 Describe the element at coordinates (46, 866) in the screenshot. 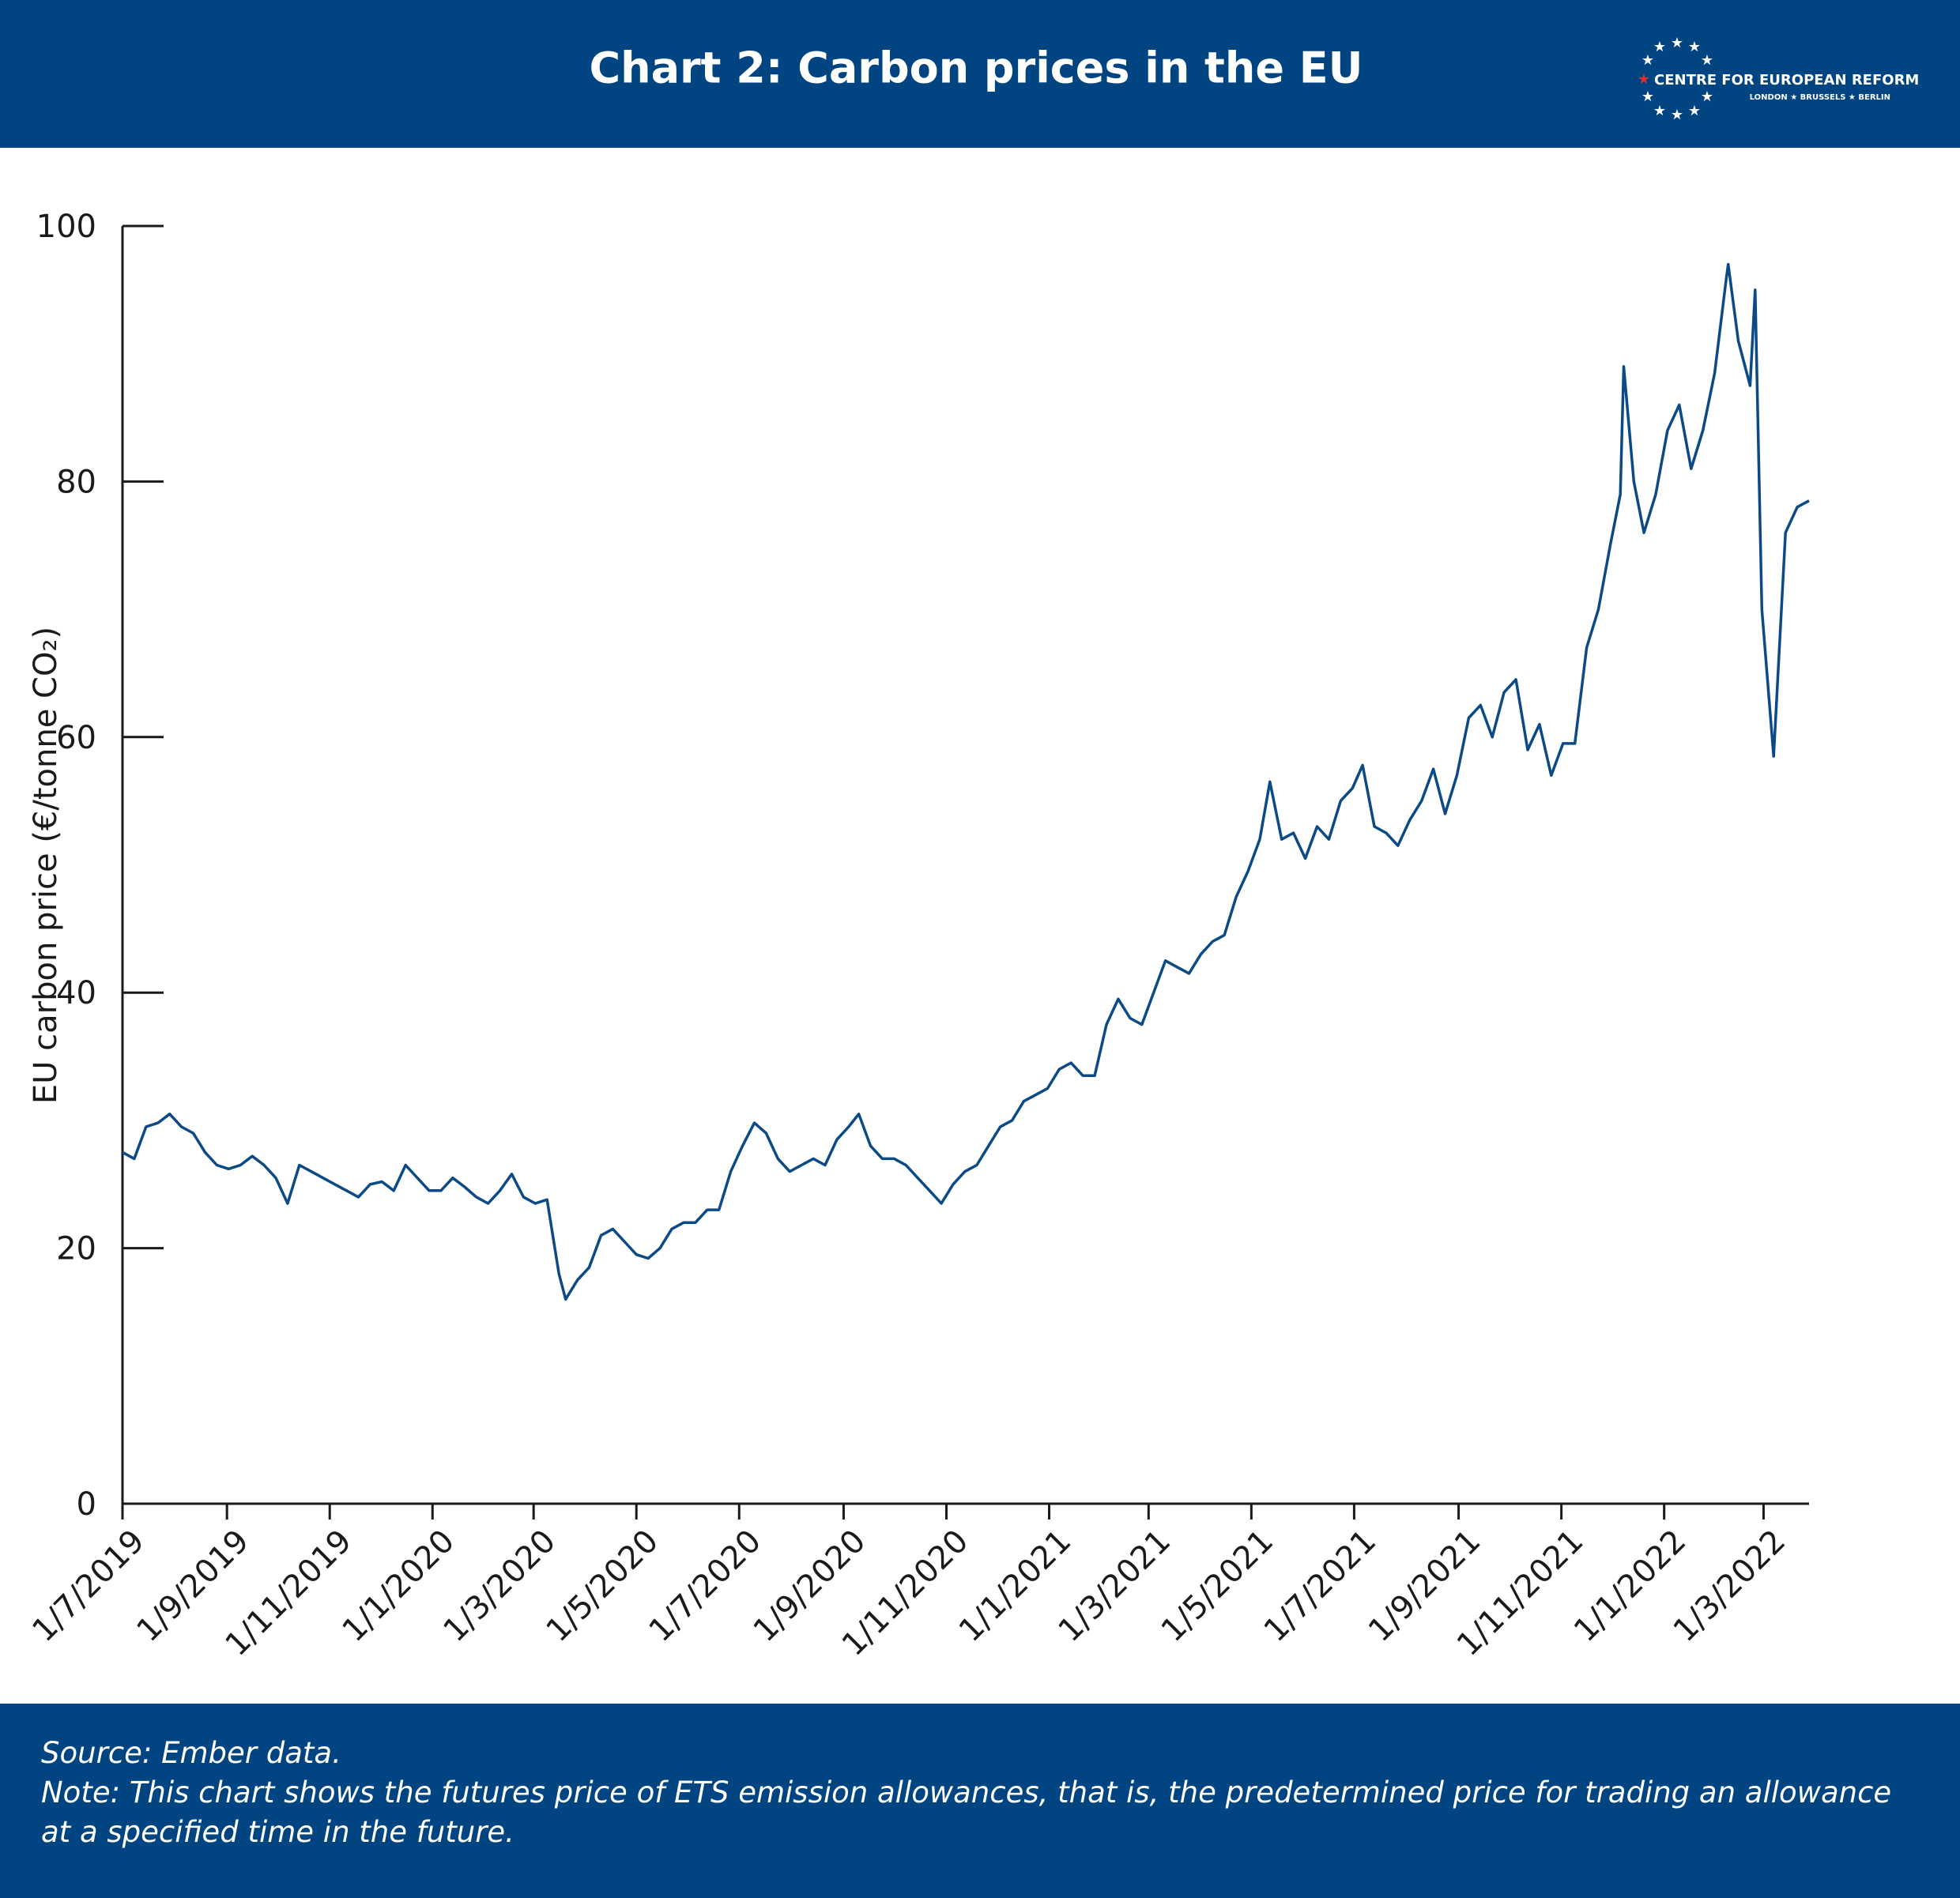

I see `y-axis-label: EU carbon price (€/tonne CO₂)` at that location.